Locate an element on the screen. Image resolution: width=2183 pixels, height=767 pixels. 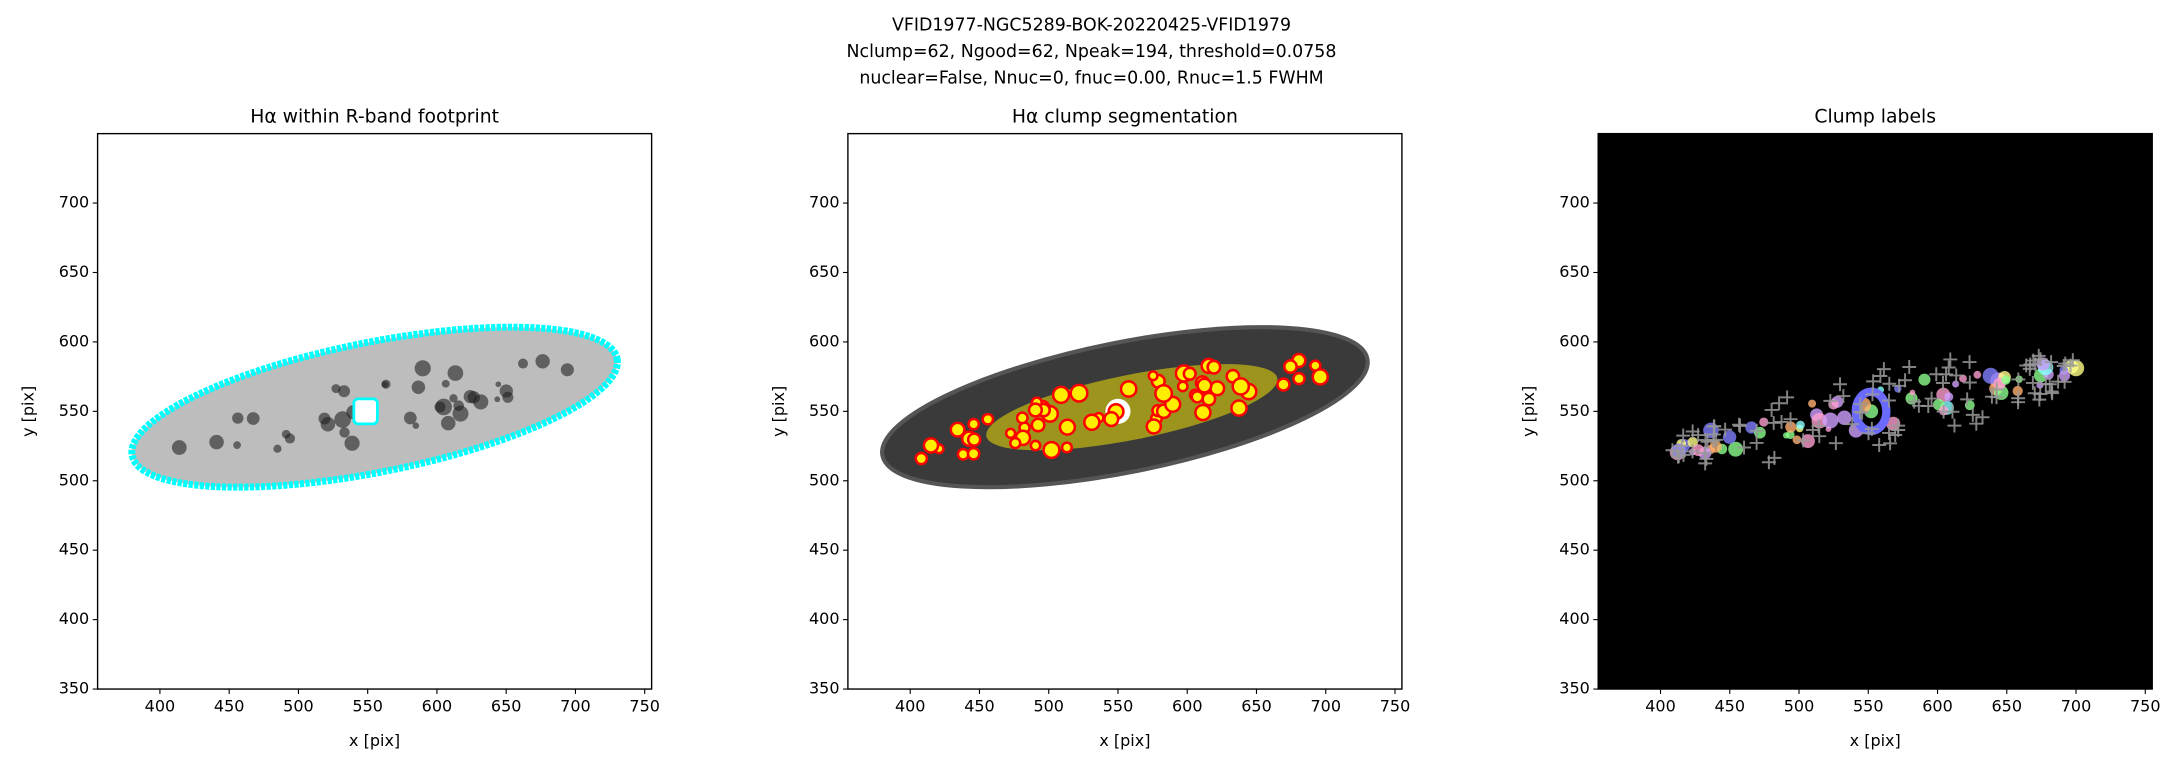
axes-title: Hα within R-band footprint is located at coordinates (374, 116).